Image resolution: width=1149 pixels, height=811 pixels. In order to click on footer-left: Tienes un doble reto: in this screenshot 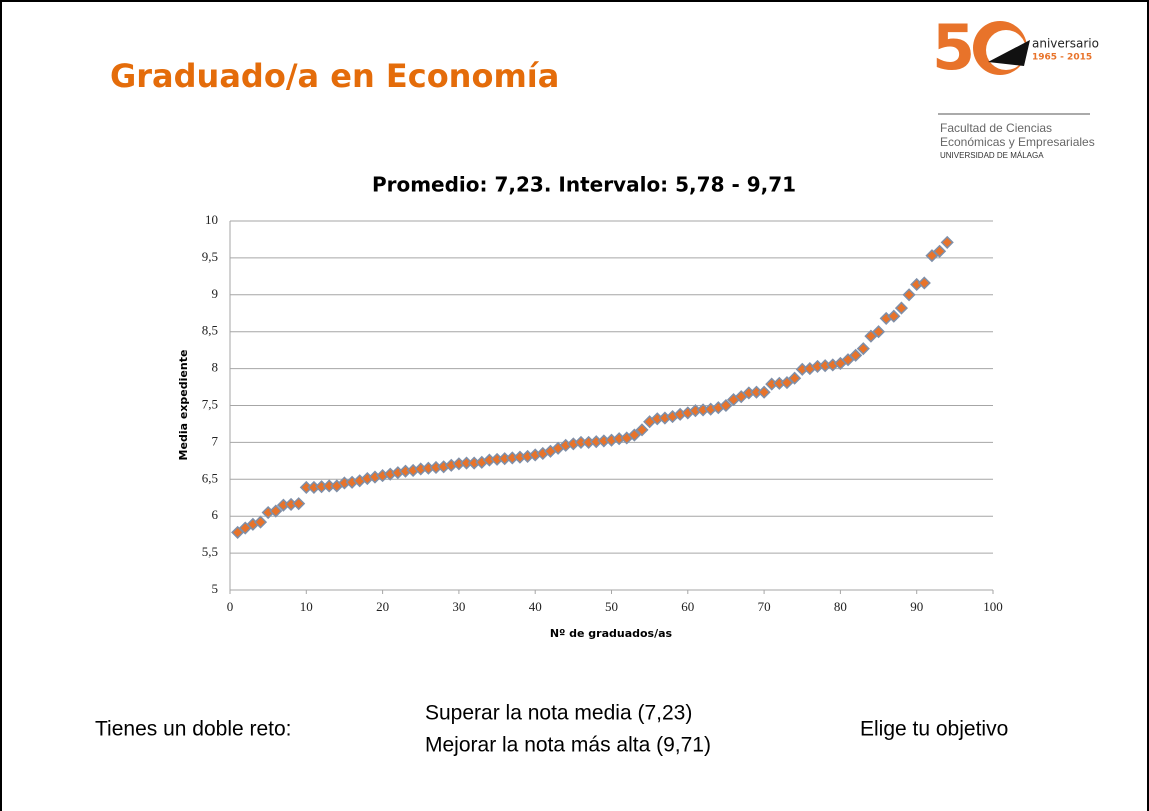, I will do `click(193, 729)`.